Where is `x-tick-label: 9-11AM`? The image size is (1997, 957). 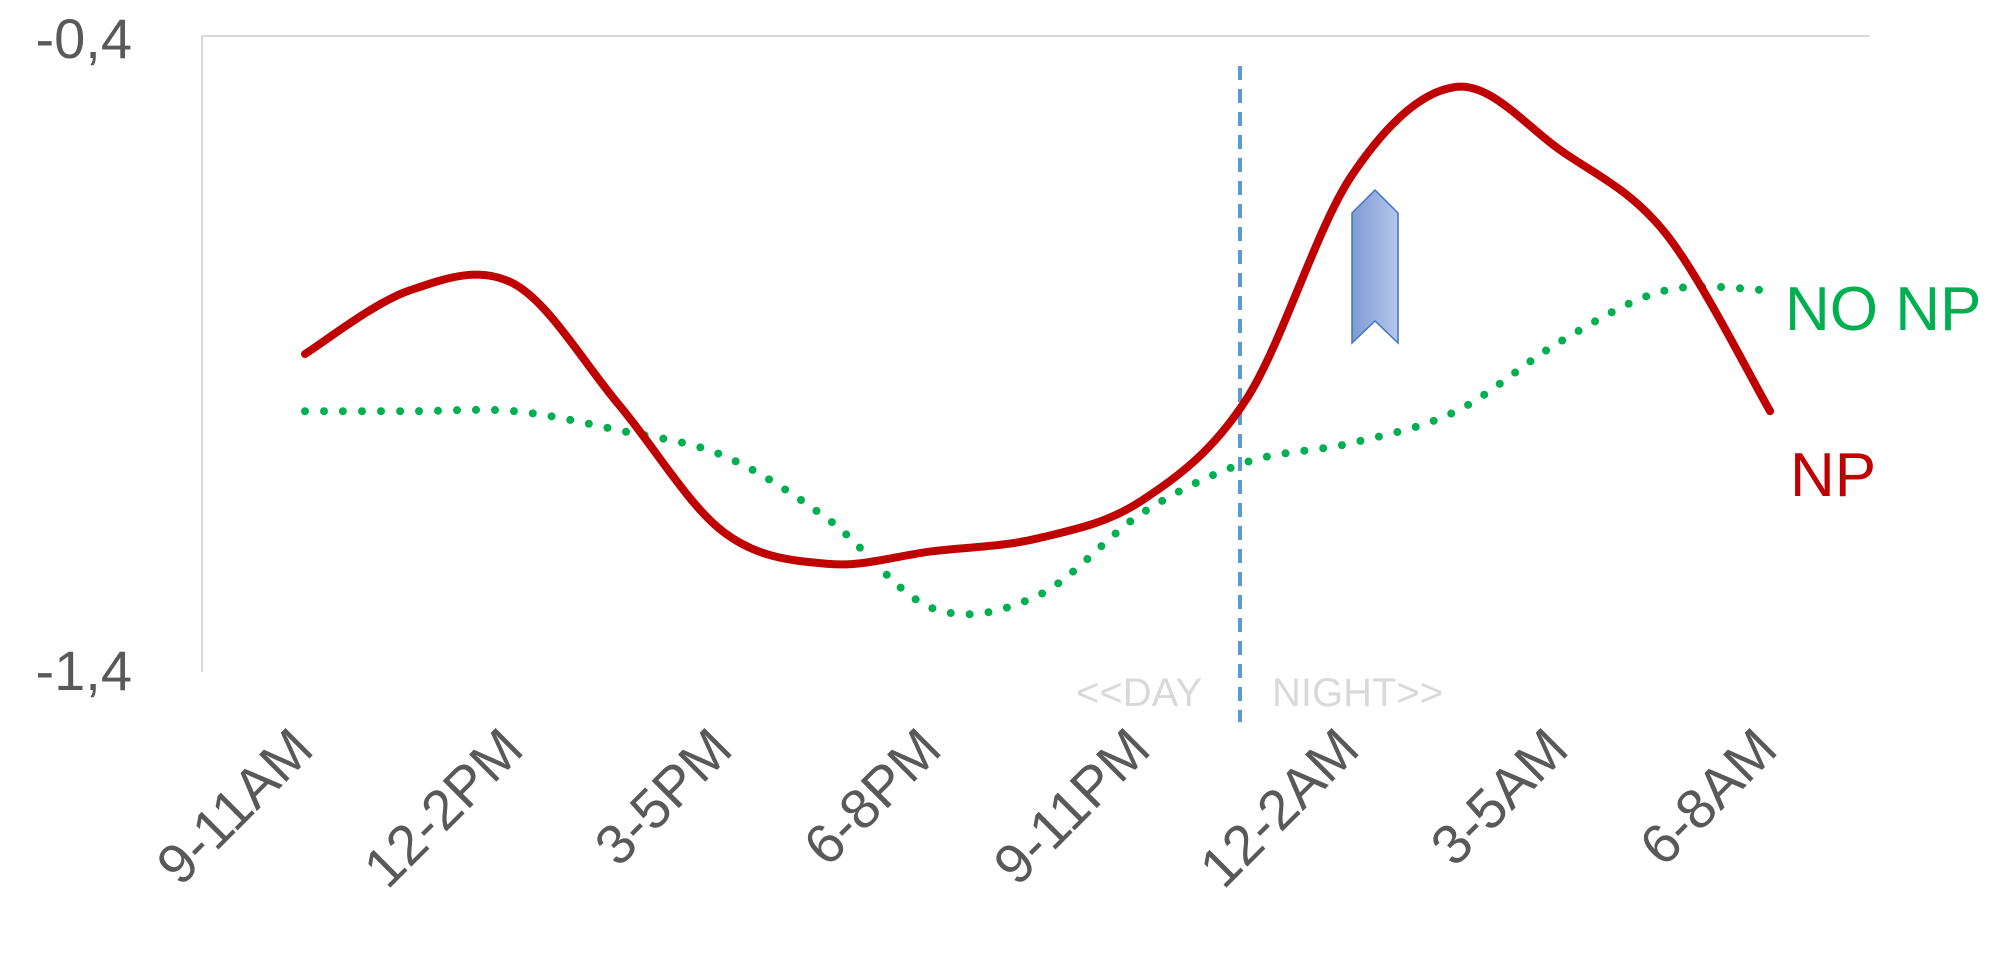 x-tick-label: 9-11AM is located at coordinates (234, 806).